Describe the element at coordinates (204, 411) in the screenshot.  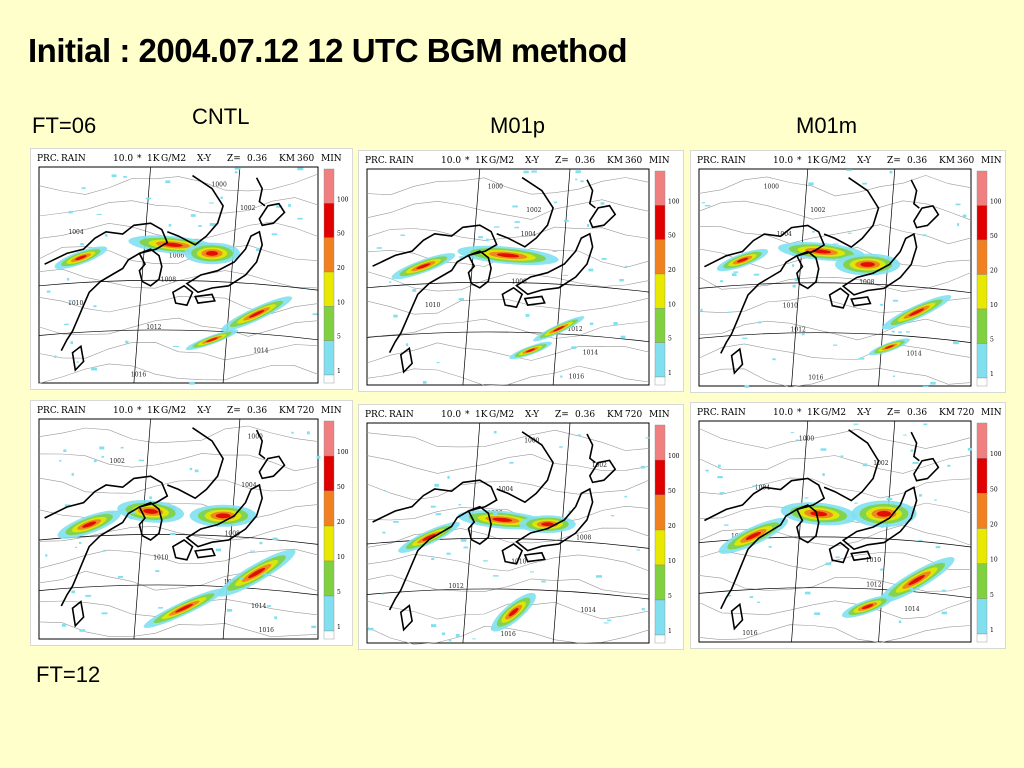
I see `panel-header-text: X-Y` at that location.